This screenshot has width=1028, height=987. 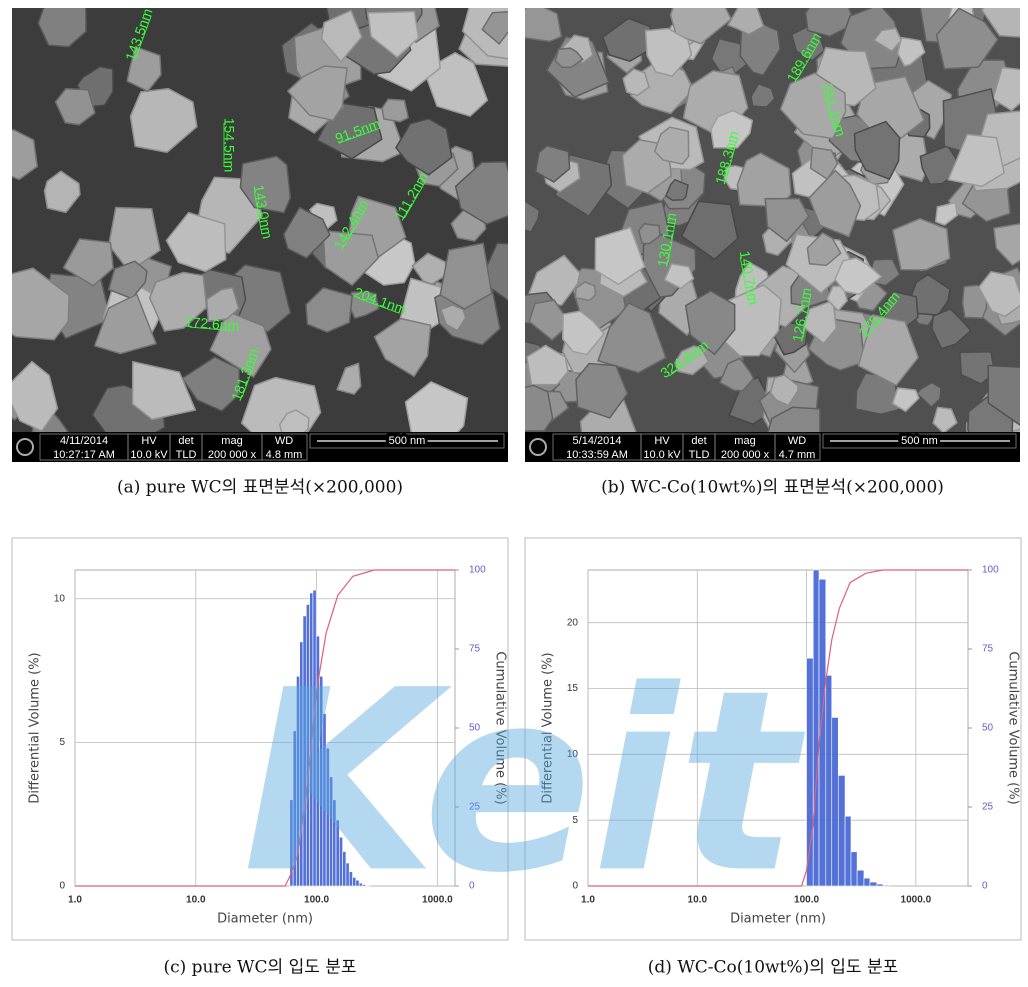 I want to click on y2-tick-label: 100, so click(x=477, y=570).